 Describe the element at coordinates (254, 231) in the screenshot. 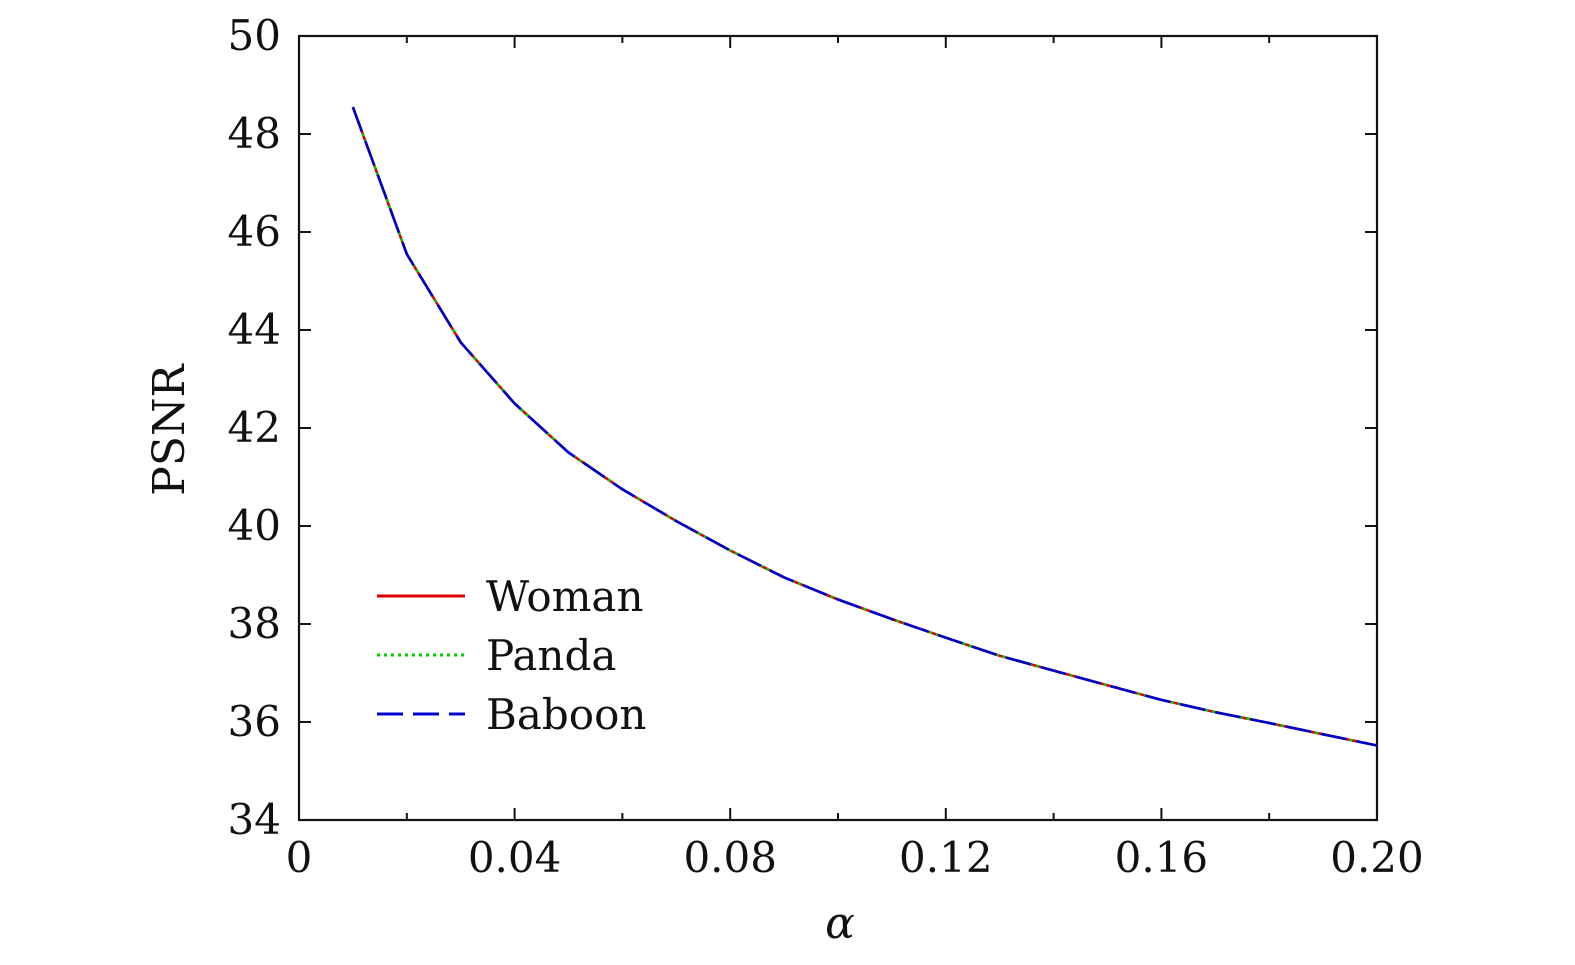

I see `y-tick-label: 46` at that location.